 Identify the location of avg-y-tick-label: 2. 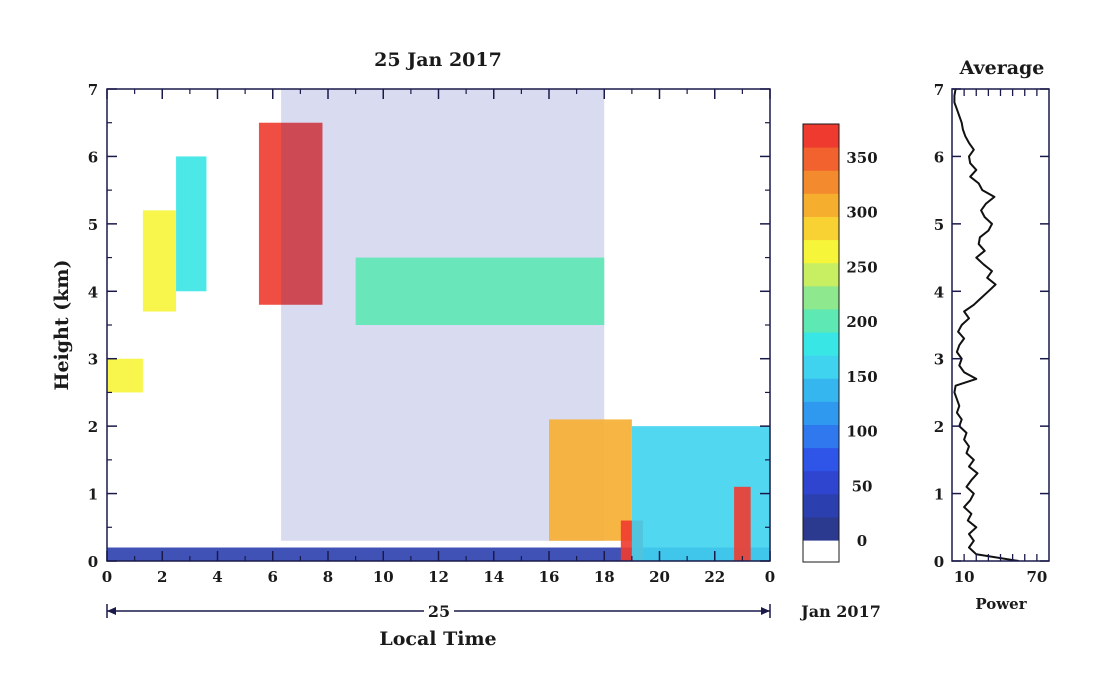
(939, 427).